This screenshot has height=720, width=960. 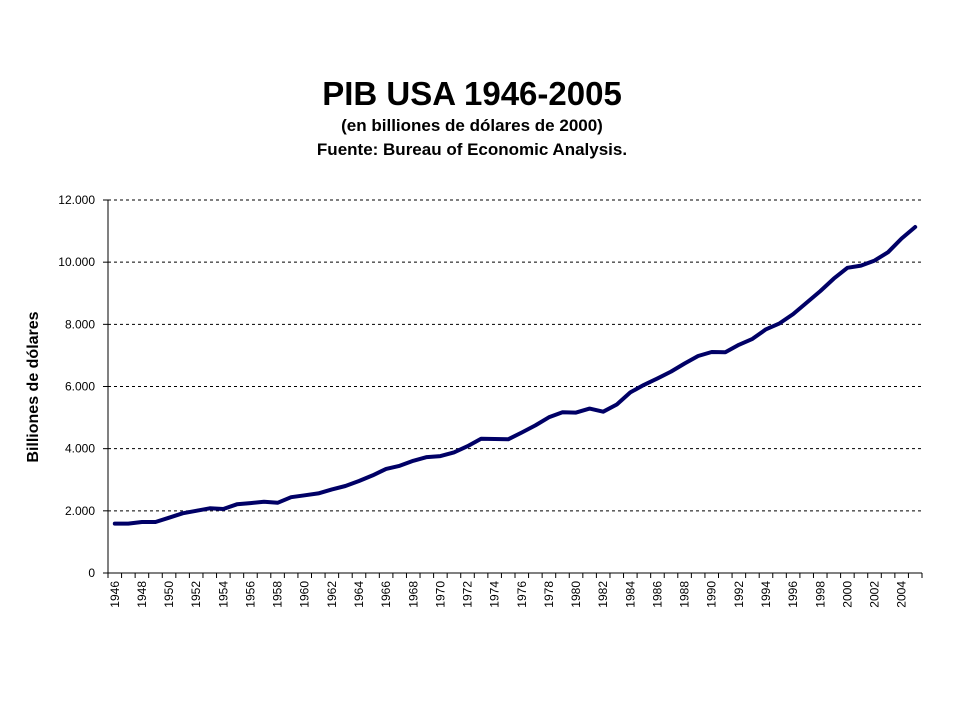 I want to click on x-tick-label: 1974, so click(x=495, y=594).